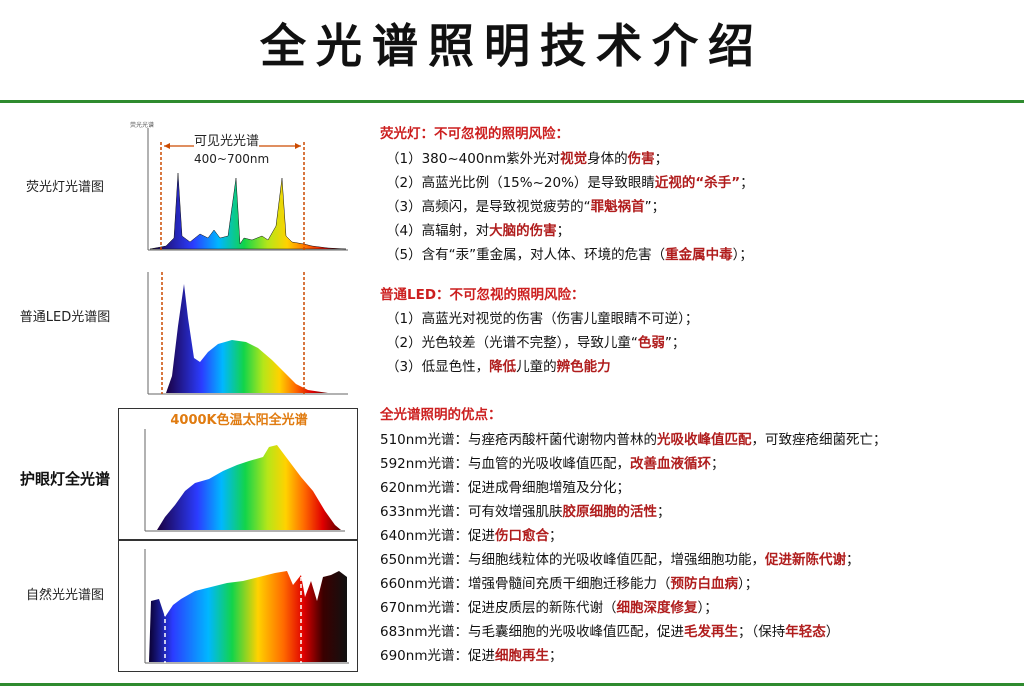  What do you see at coordinates (247, 189) in the screenshot?
I see `fluorescent-spectrum-graphic` at bounding box center [247, 189].